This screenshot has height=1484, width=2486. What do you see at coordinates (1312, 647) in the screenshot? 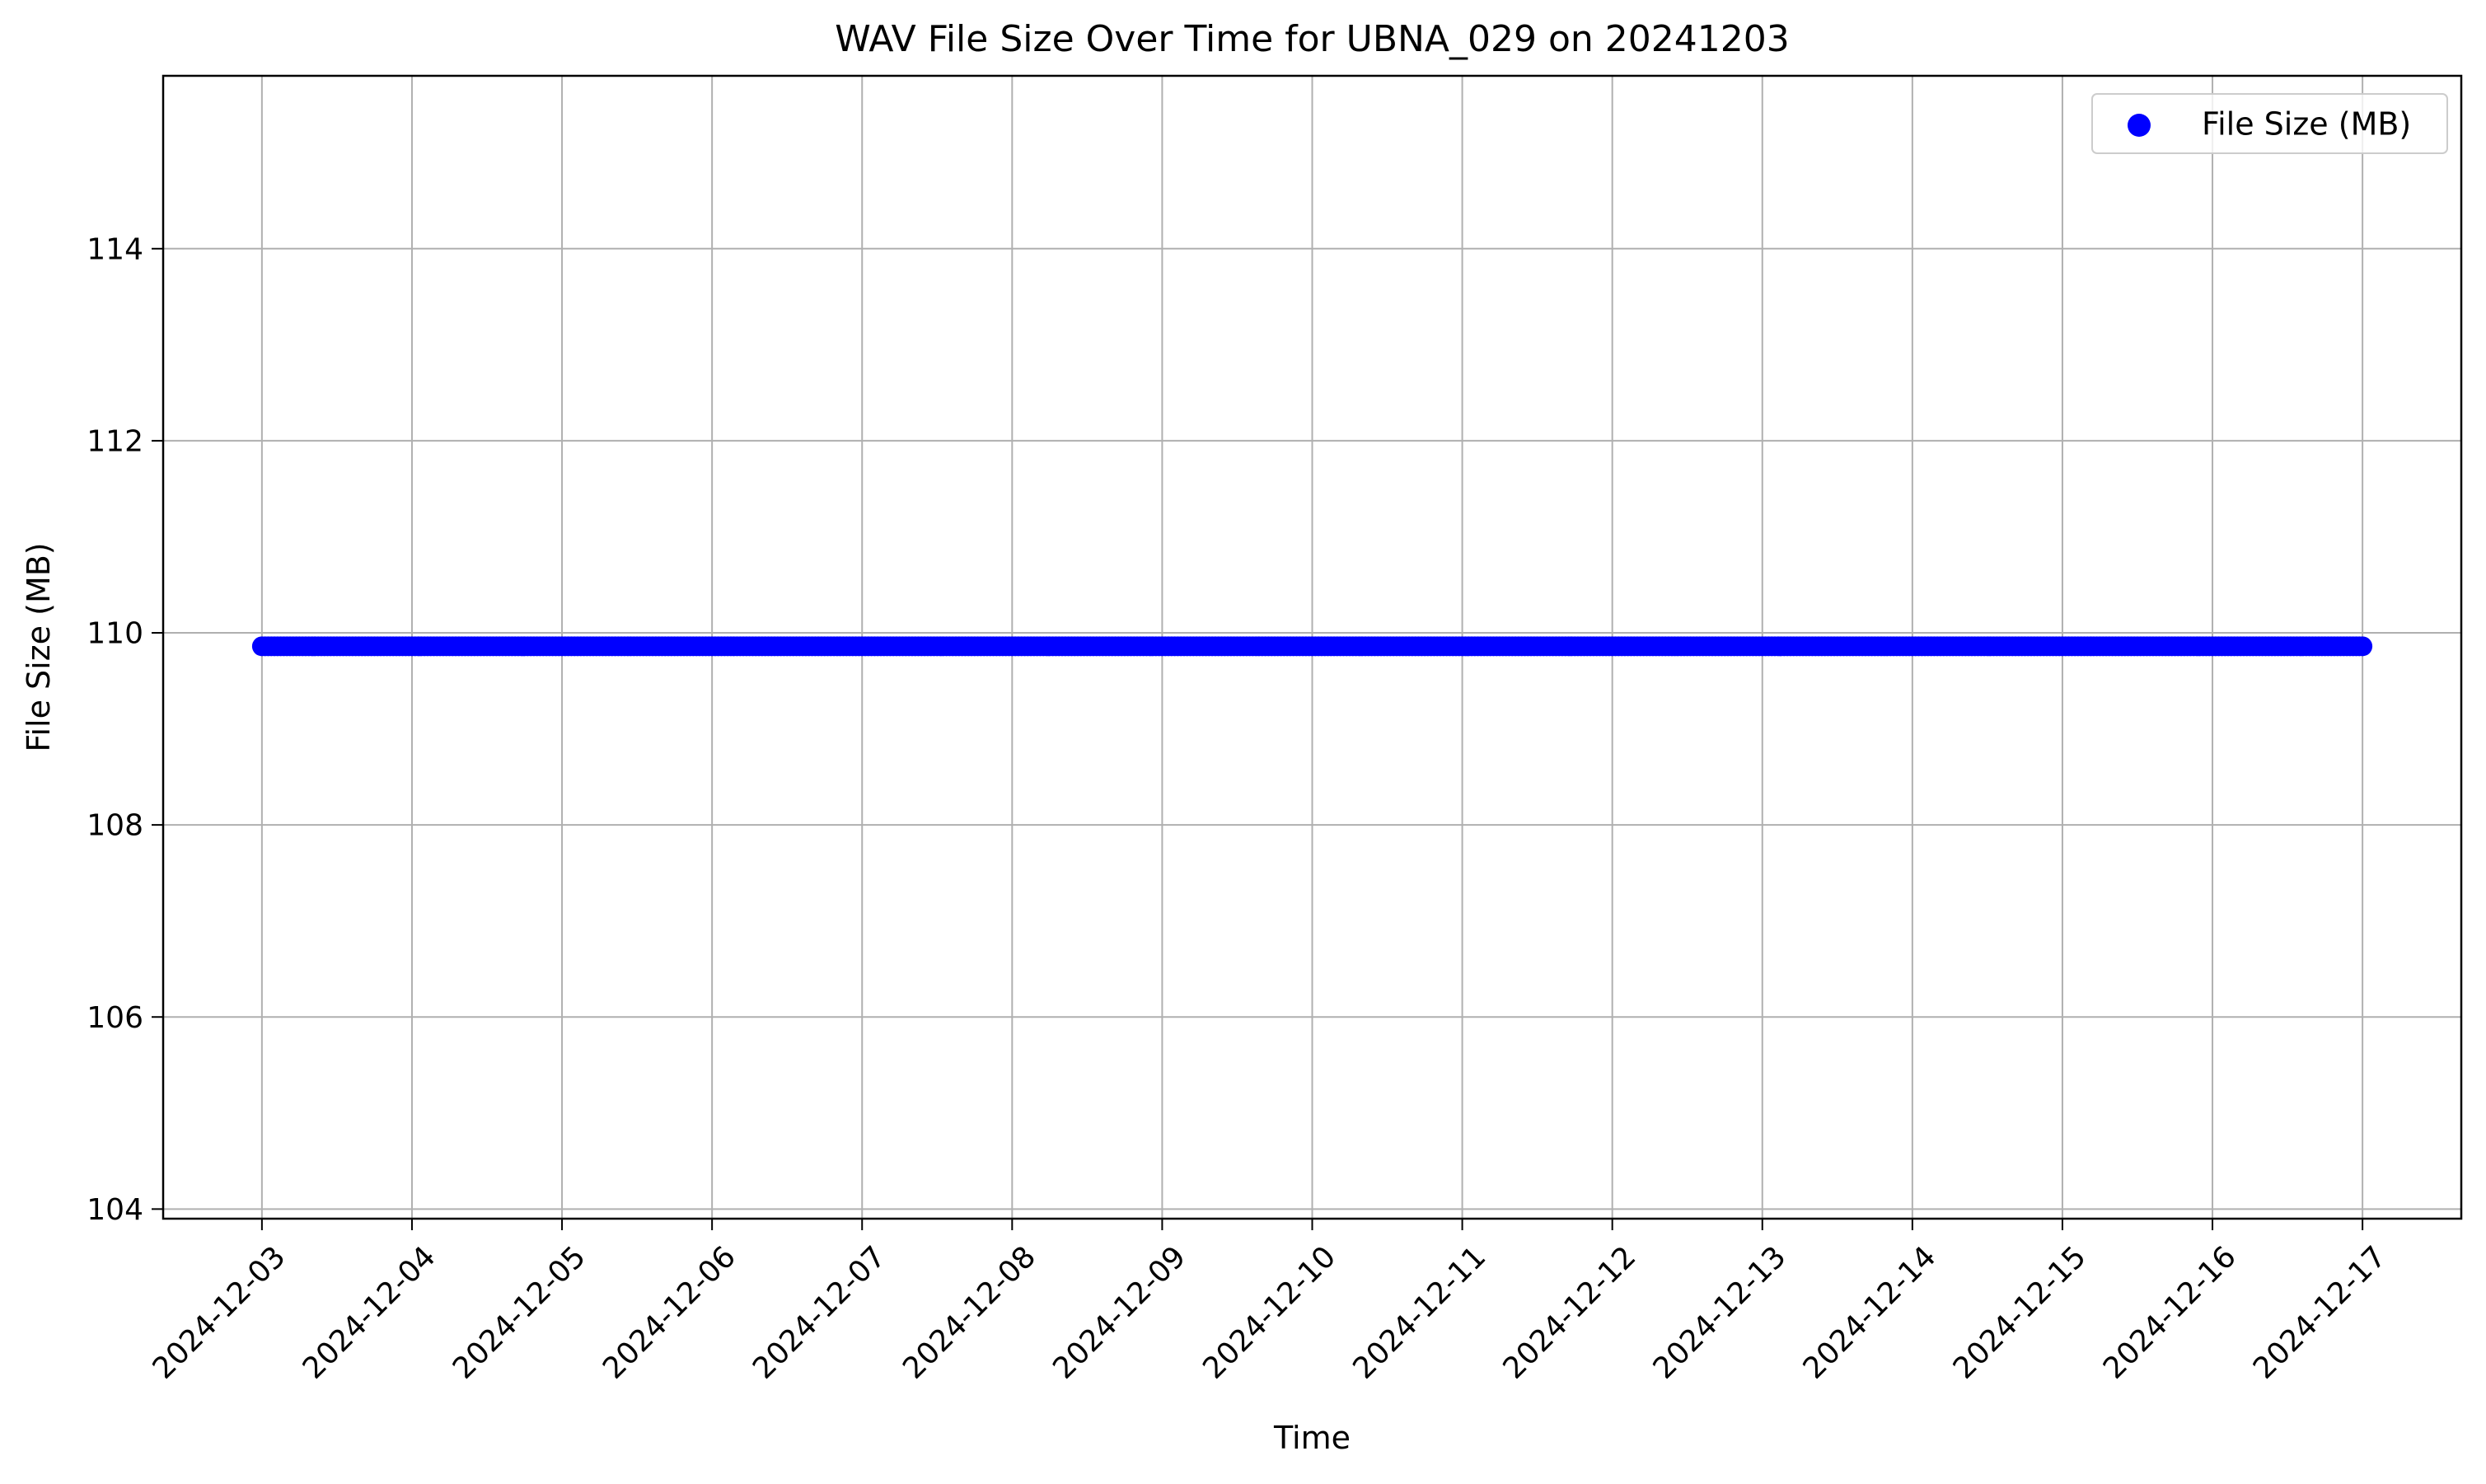
I see `data-points` at bounding box center [1312, 647].